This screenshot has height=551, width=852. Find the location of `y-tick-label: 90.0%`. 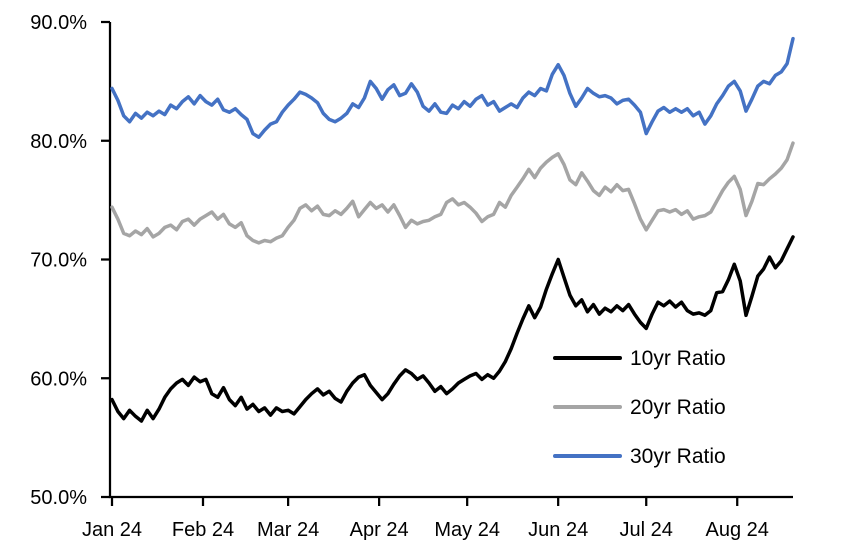

y-tick-label: 90.0% is located at coordinates (58, 23).